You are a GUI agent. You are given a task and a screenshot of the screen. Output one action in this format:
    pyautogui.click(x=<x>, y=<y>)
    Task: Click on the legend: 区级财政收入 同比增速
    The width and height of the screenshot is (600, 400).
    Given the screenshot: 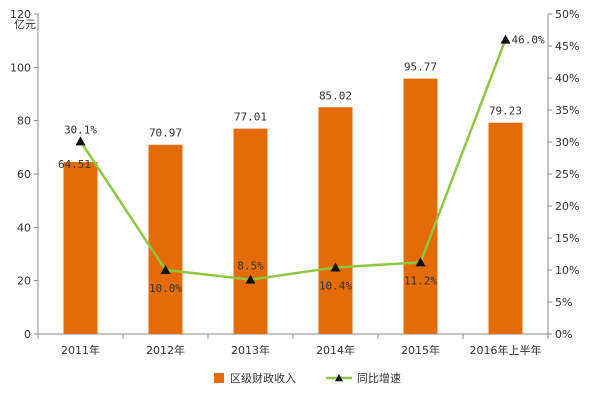 What is the action you would take?
    pyautogui.click(x=307, y=378)
    